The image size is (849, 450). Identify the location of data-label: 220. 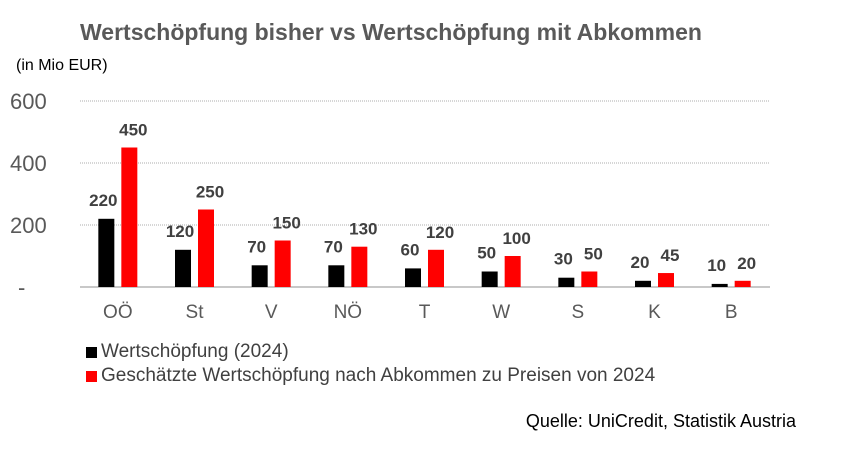
(103, 200).